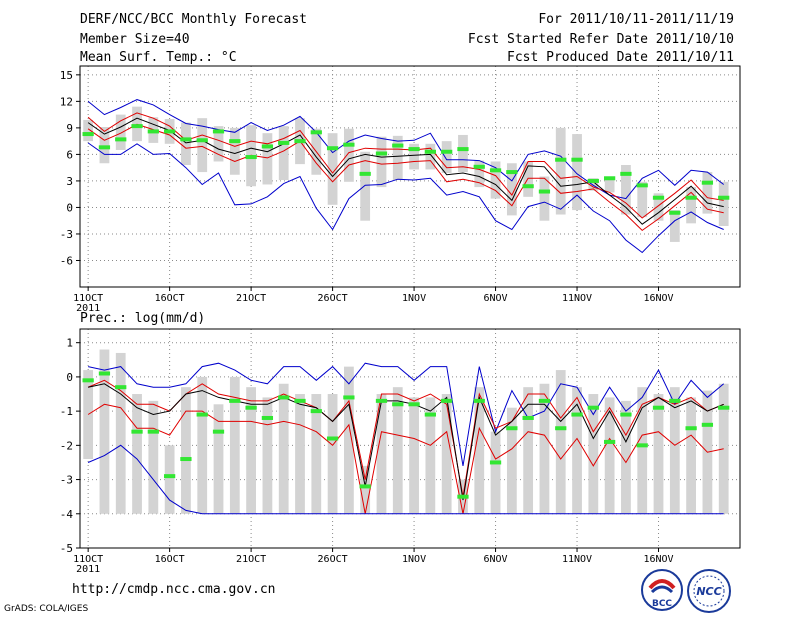 This screenshot has height=618, width=800. Describe the element at coordinates (662, 590) in the screenshot. I see `bcc-logo: BCC` at that location.